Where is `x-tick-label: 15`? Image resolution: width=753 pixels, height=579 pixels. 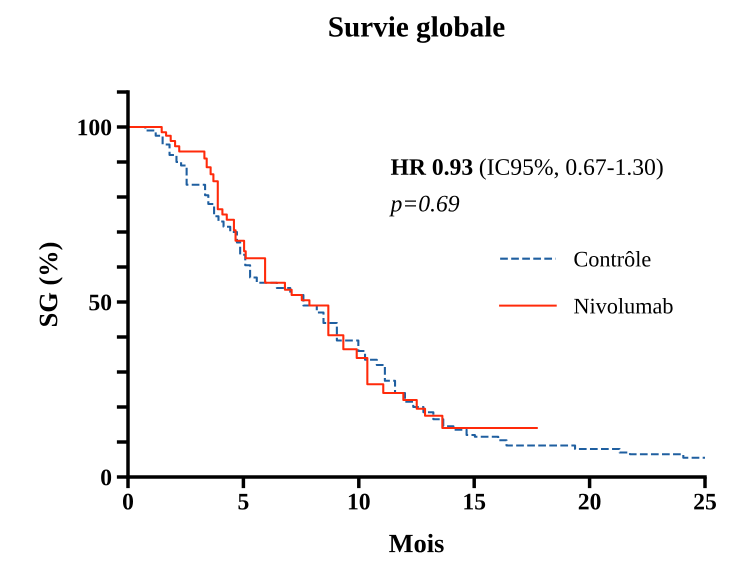
x-tick-label: 15 is located at coordinates (475, 502).